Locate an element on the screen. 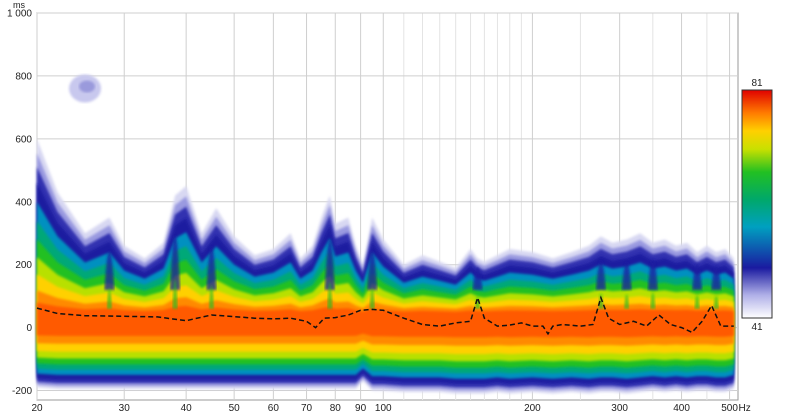 The height and width of the screenshot is (414, 800). peak-line is located at coordinates (385, 315).